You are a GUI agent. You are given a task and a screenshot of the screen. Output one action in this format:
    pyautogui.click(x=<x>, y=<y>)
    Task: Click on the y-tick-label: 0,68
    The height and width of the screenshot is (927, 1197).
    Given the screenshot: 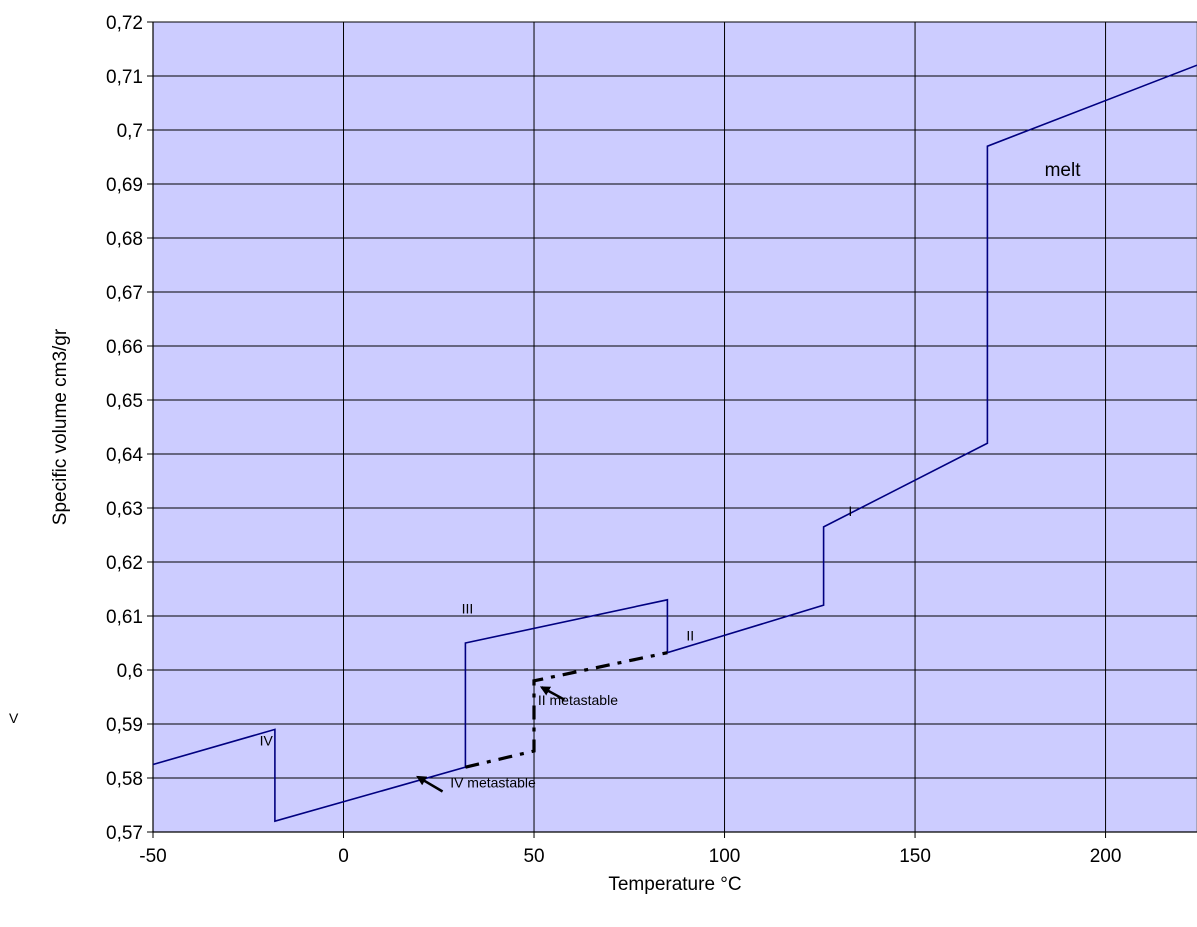 What is the action you would take?
    pyautogui.click(x=124, y=239)
    